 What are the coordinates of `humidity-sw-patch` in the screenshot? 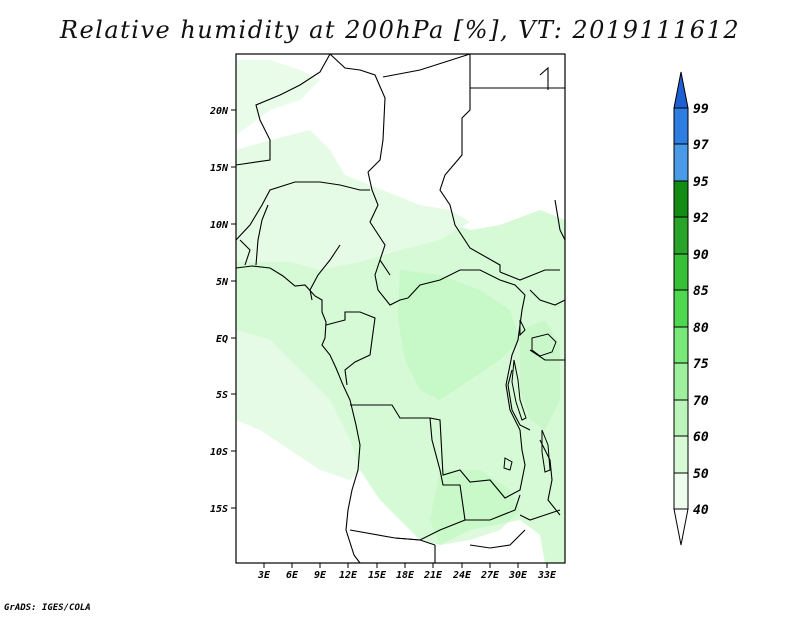 It's located at (298, 405).